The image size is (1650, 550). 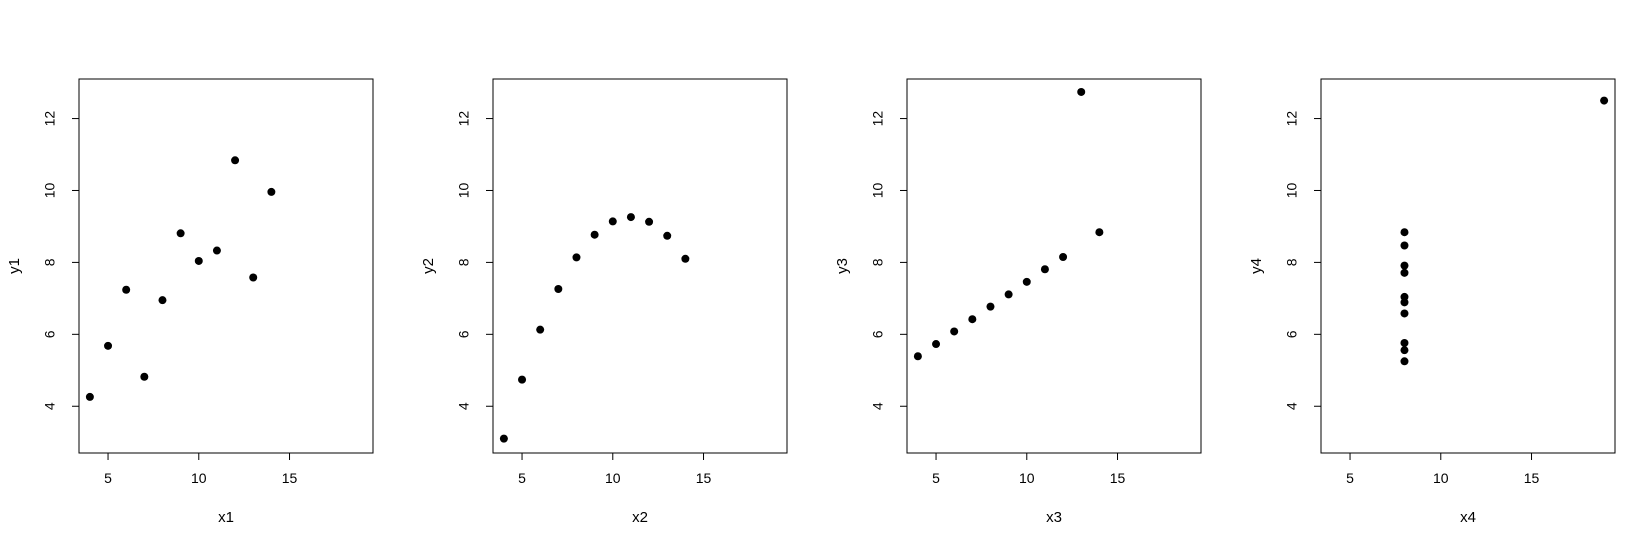 I want to click on x-axis-label: x1, so click(x=226, y=517).